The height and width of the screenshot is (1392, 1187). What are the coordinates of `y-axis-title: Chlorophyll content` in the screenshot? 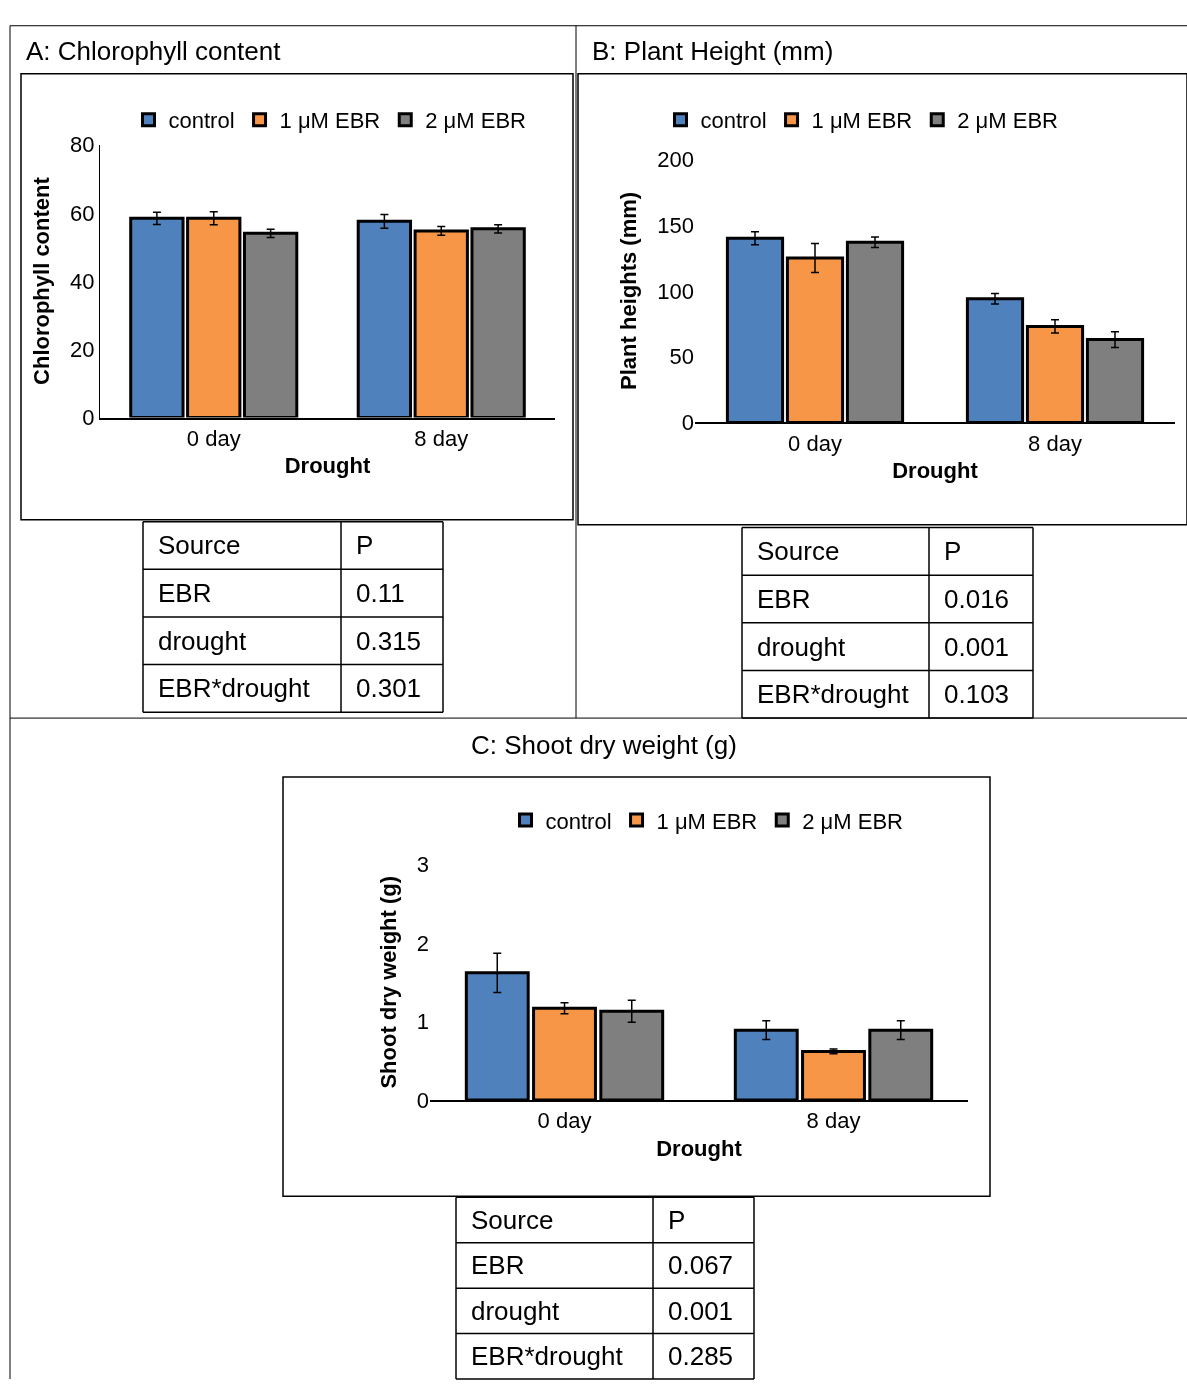 It's located at (41, 280).